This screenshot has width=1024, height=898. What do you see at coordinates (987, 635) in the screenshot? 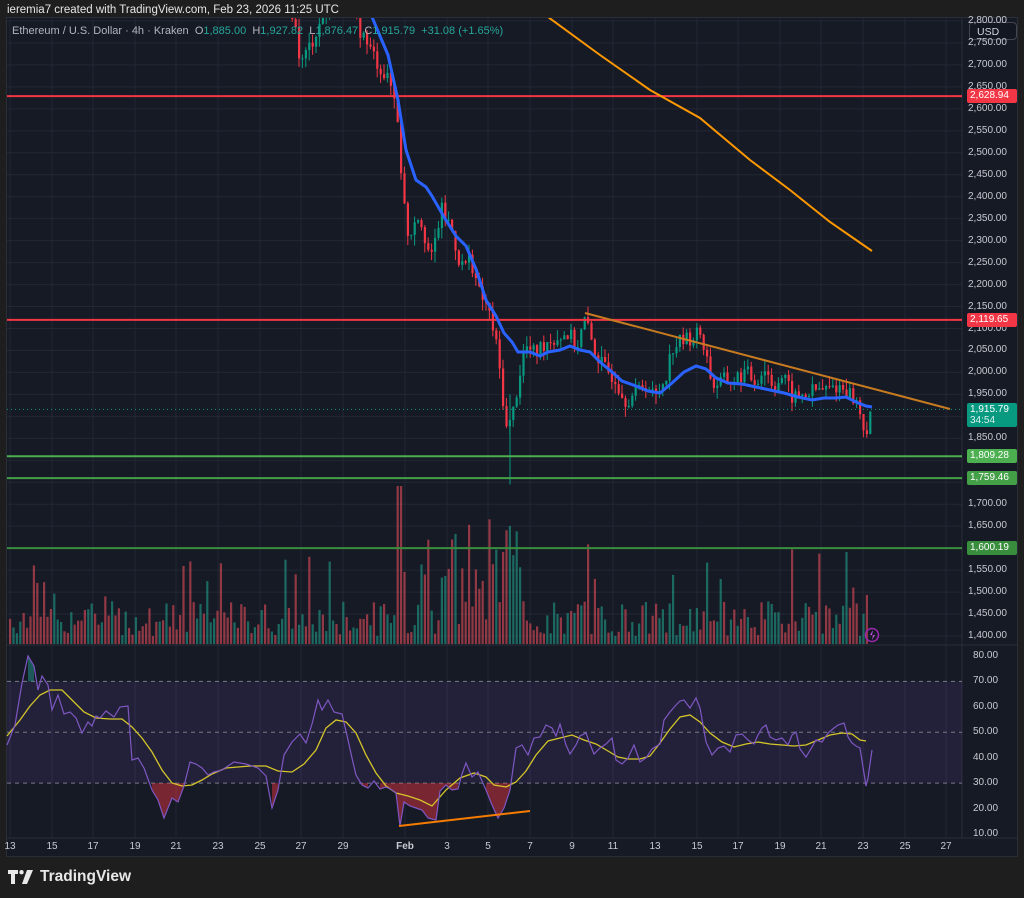
I see `price-tick-label: 1,400.00` at bounding box center [987, 635].